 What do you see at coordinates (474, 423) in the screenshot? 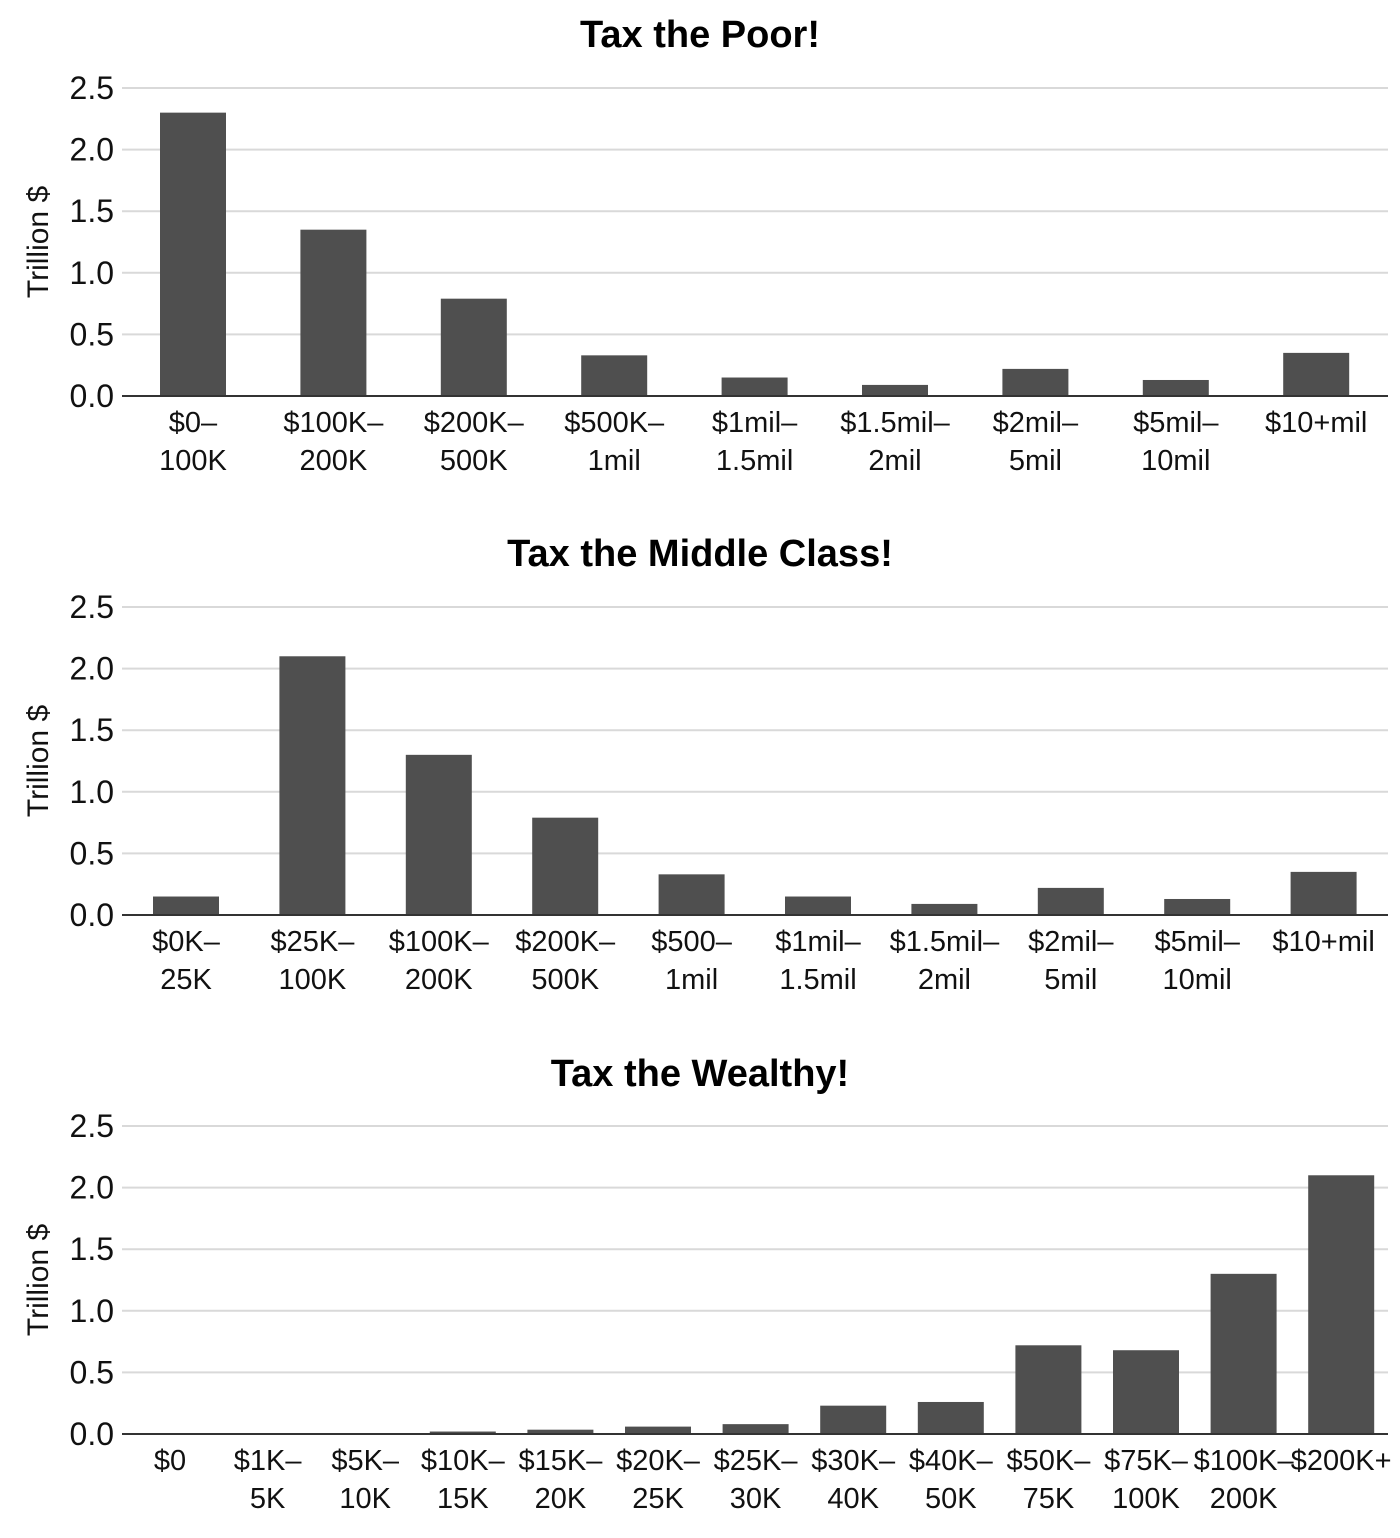
I see `x-tick-label: $200K–` at bounding box center [474, 423].